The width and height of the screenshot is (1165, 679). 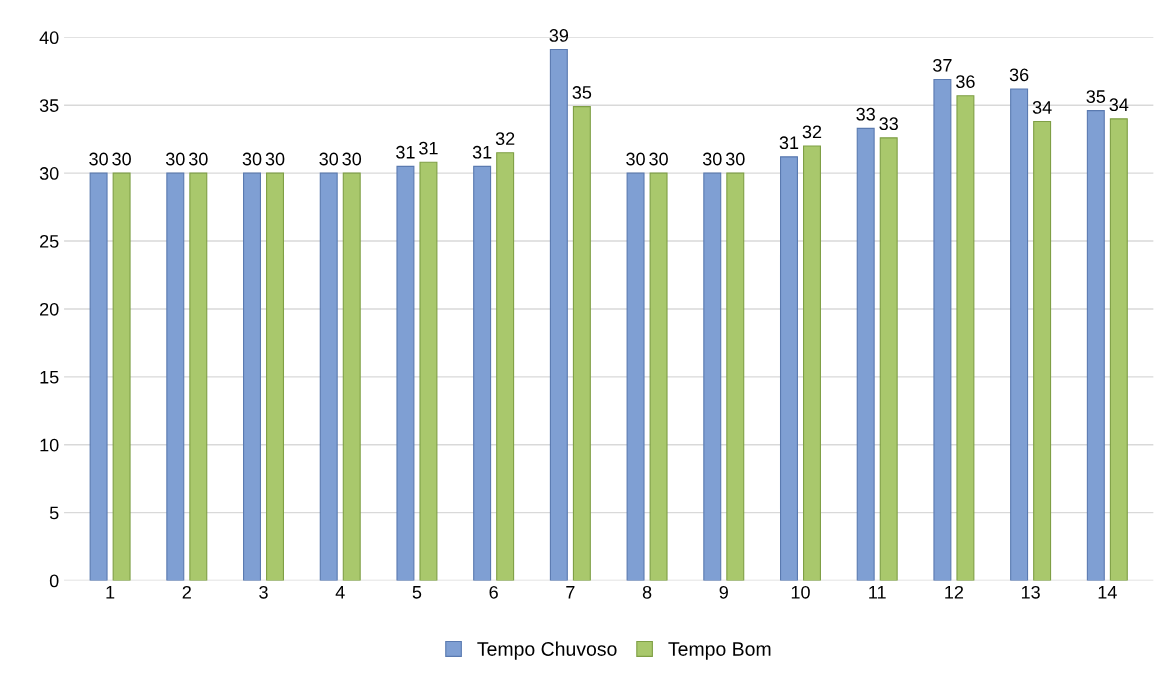 What do you see at coordinates (800, 592) in the screenshot?
I see `x-tick-label: 10` at bounding box center [800, 592].